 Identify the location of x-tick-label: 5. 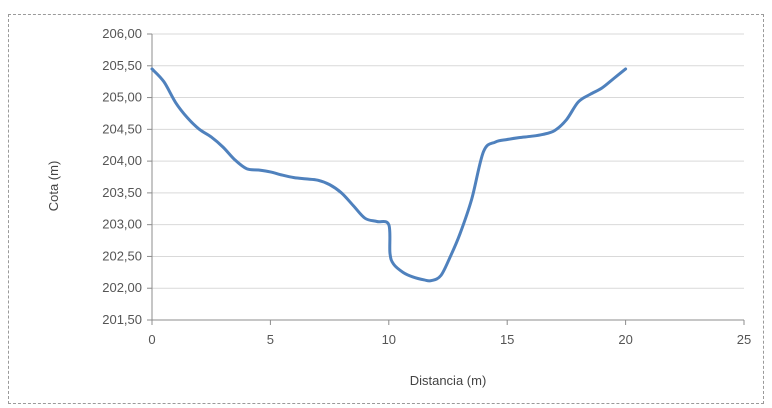
(270, 339).